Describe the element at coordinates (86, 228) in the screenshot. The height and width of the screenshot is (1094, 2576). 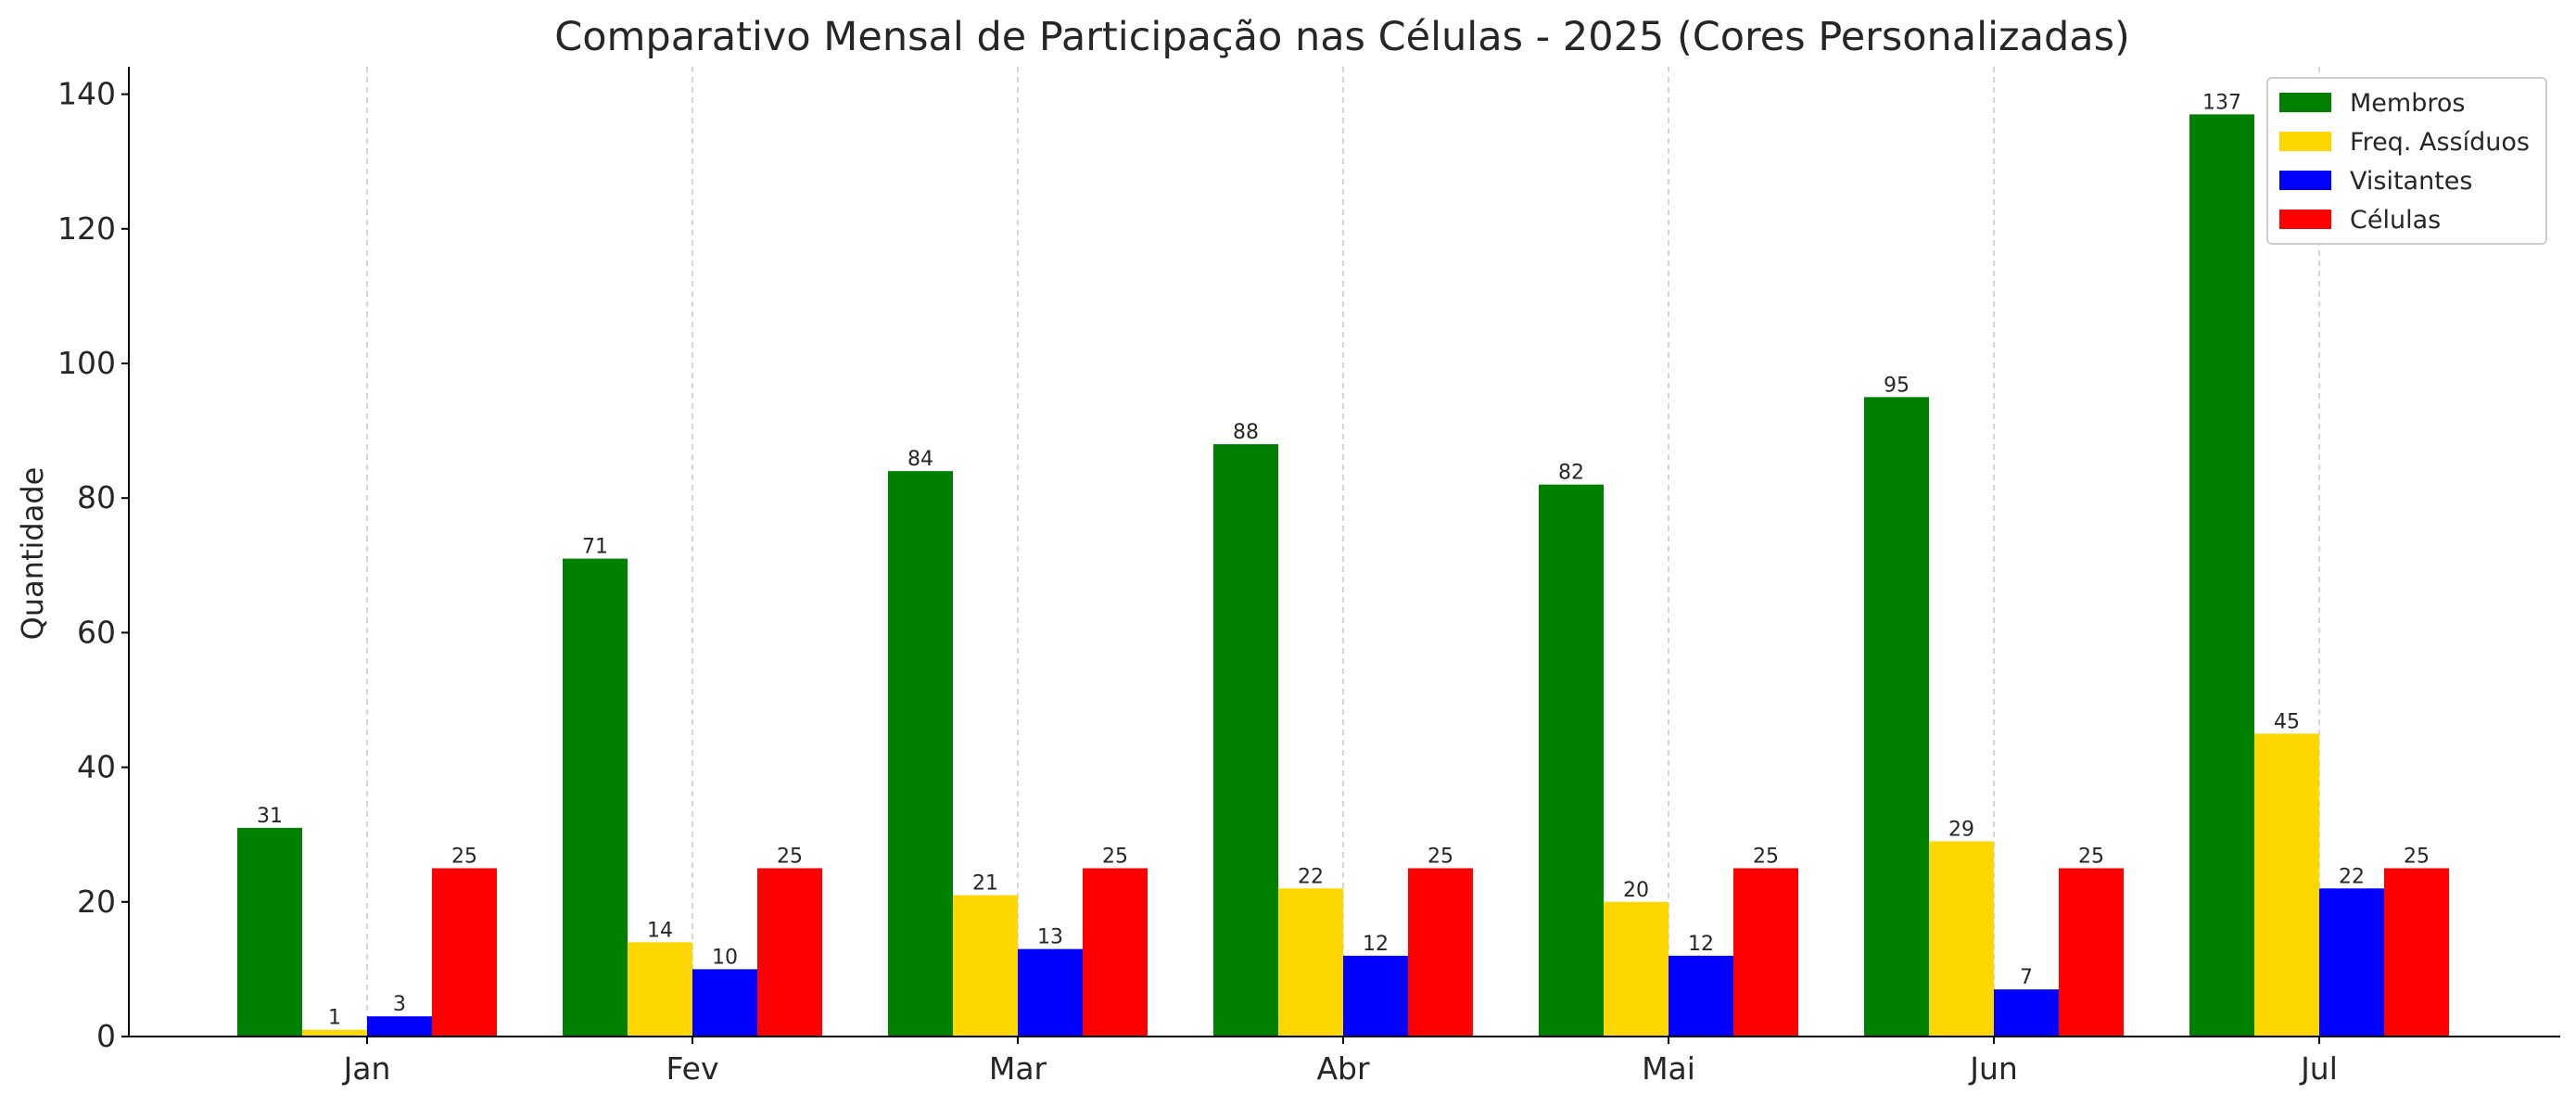
I see `y-tick-label-120: 120` at that location.